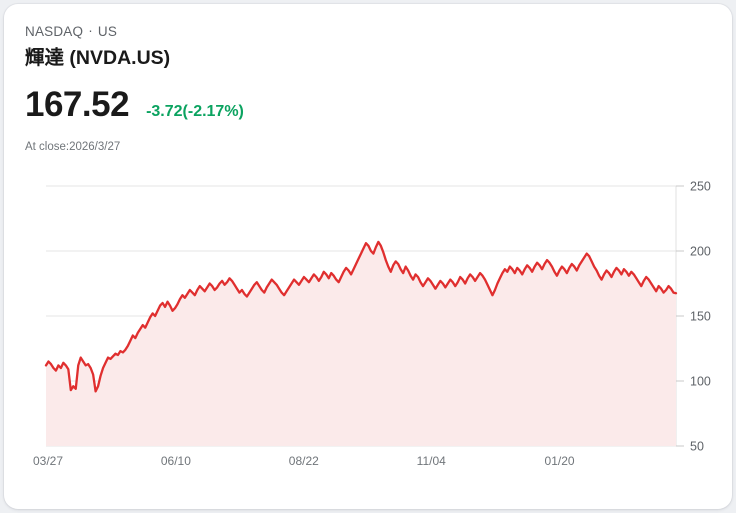  I want to click on page-title: 輝達 (NVDA.US), so click(98, 58).